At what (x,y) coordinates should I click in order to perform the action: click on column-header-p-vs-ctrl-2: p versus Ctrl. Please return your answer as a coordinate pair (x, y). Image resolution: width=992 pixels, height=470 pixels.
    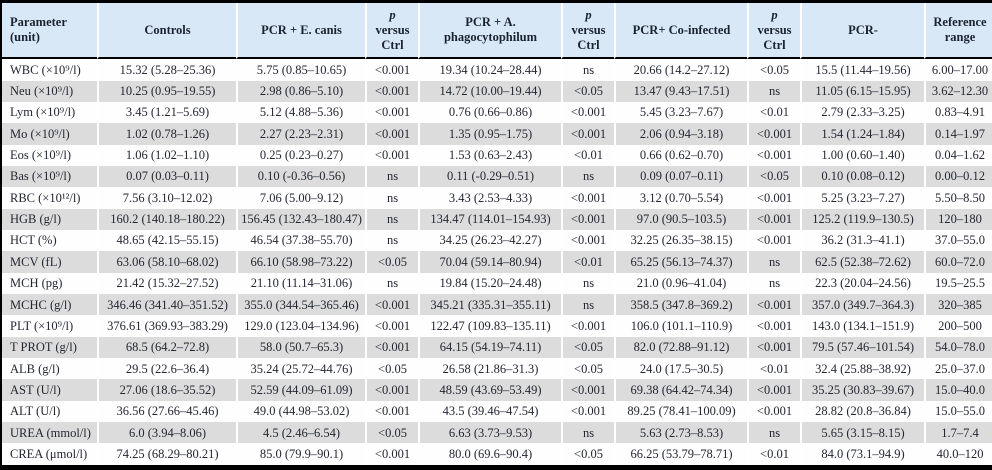
    Looking at the image, I should click on (587, 31).